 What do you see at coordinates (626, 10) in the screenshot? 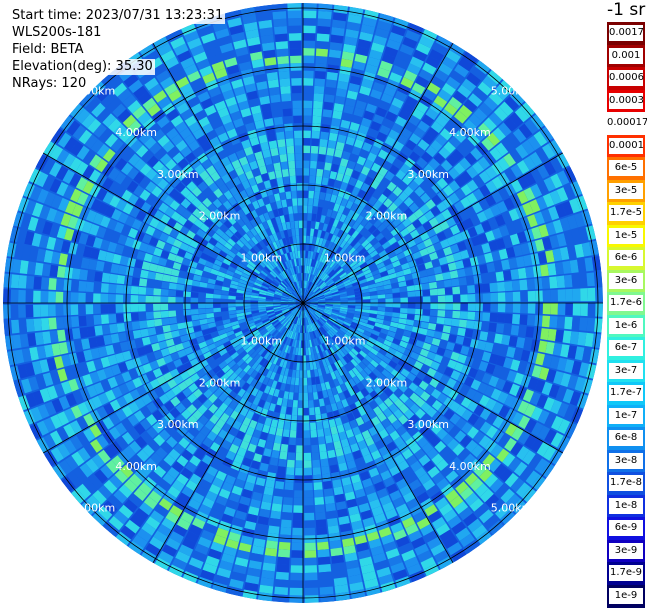
I see `colorbar-unit: -1 sr` at bounding box center [626, 10].